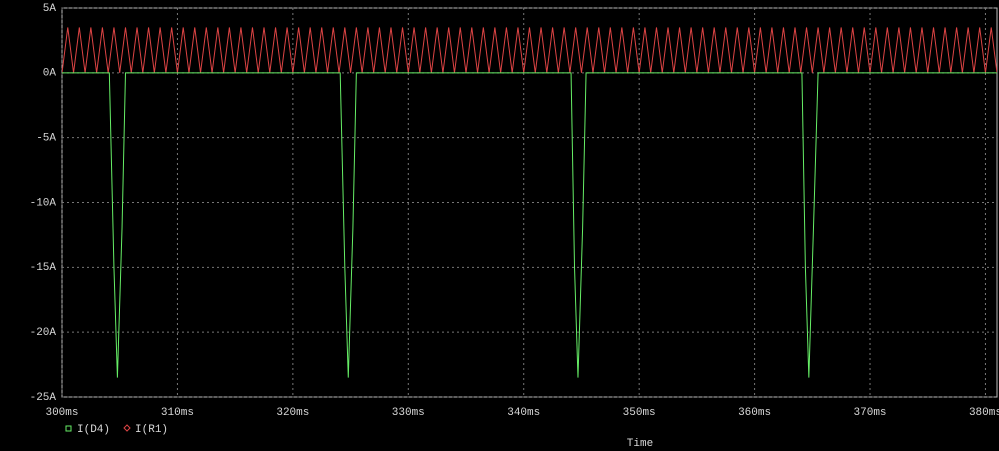  I want to click on x-tick-label: 370ms, so click(870, 413).